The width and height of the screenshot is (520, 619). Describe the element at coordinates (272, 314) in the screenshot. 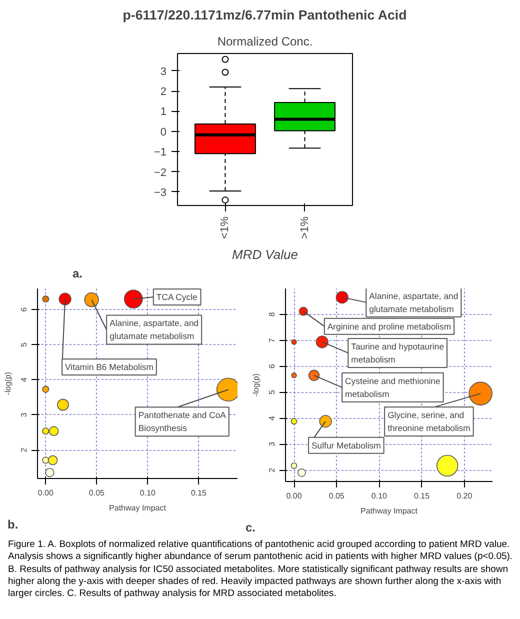

I see `y-tick-label: 8` at that location.